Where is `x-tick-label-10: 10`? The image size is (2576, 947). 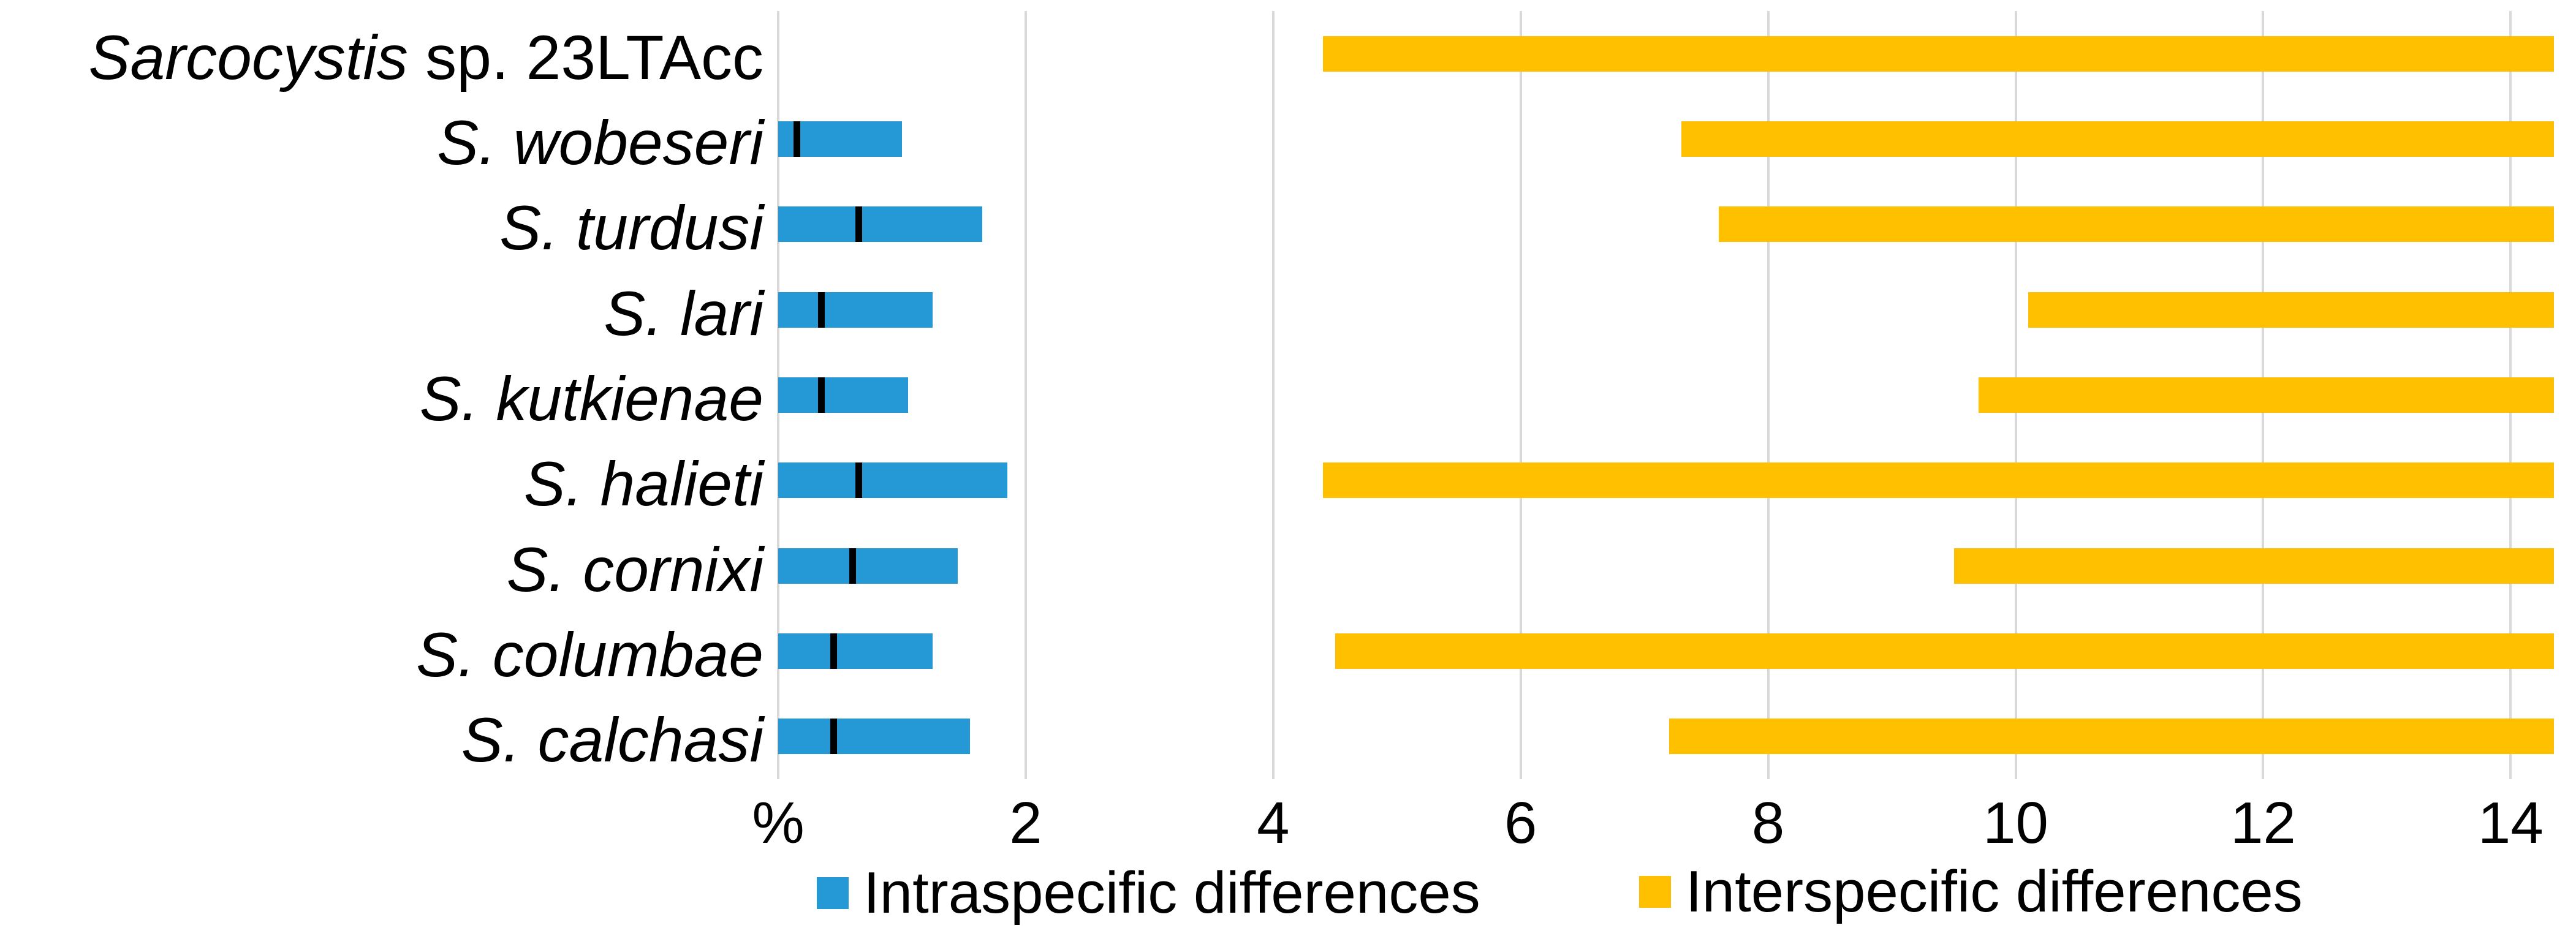
x-tick-label-10: 10 is located at coordinates (2015, 823).